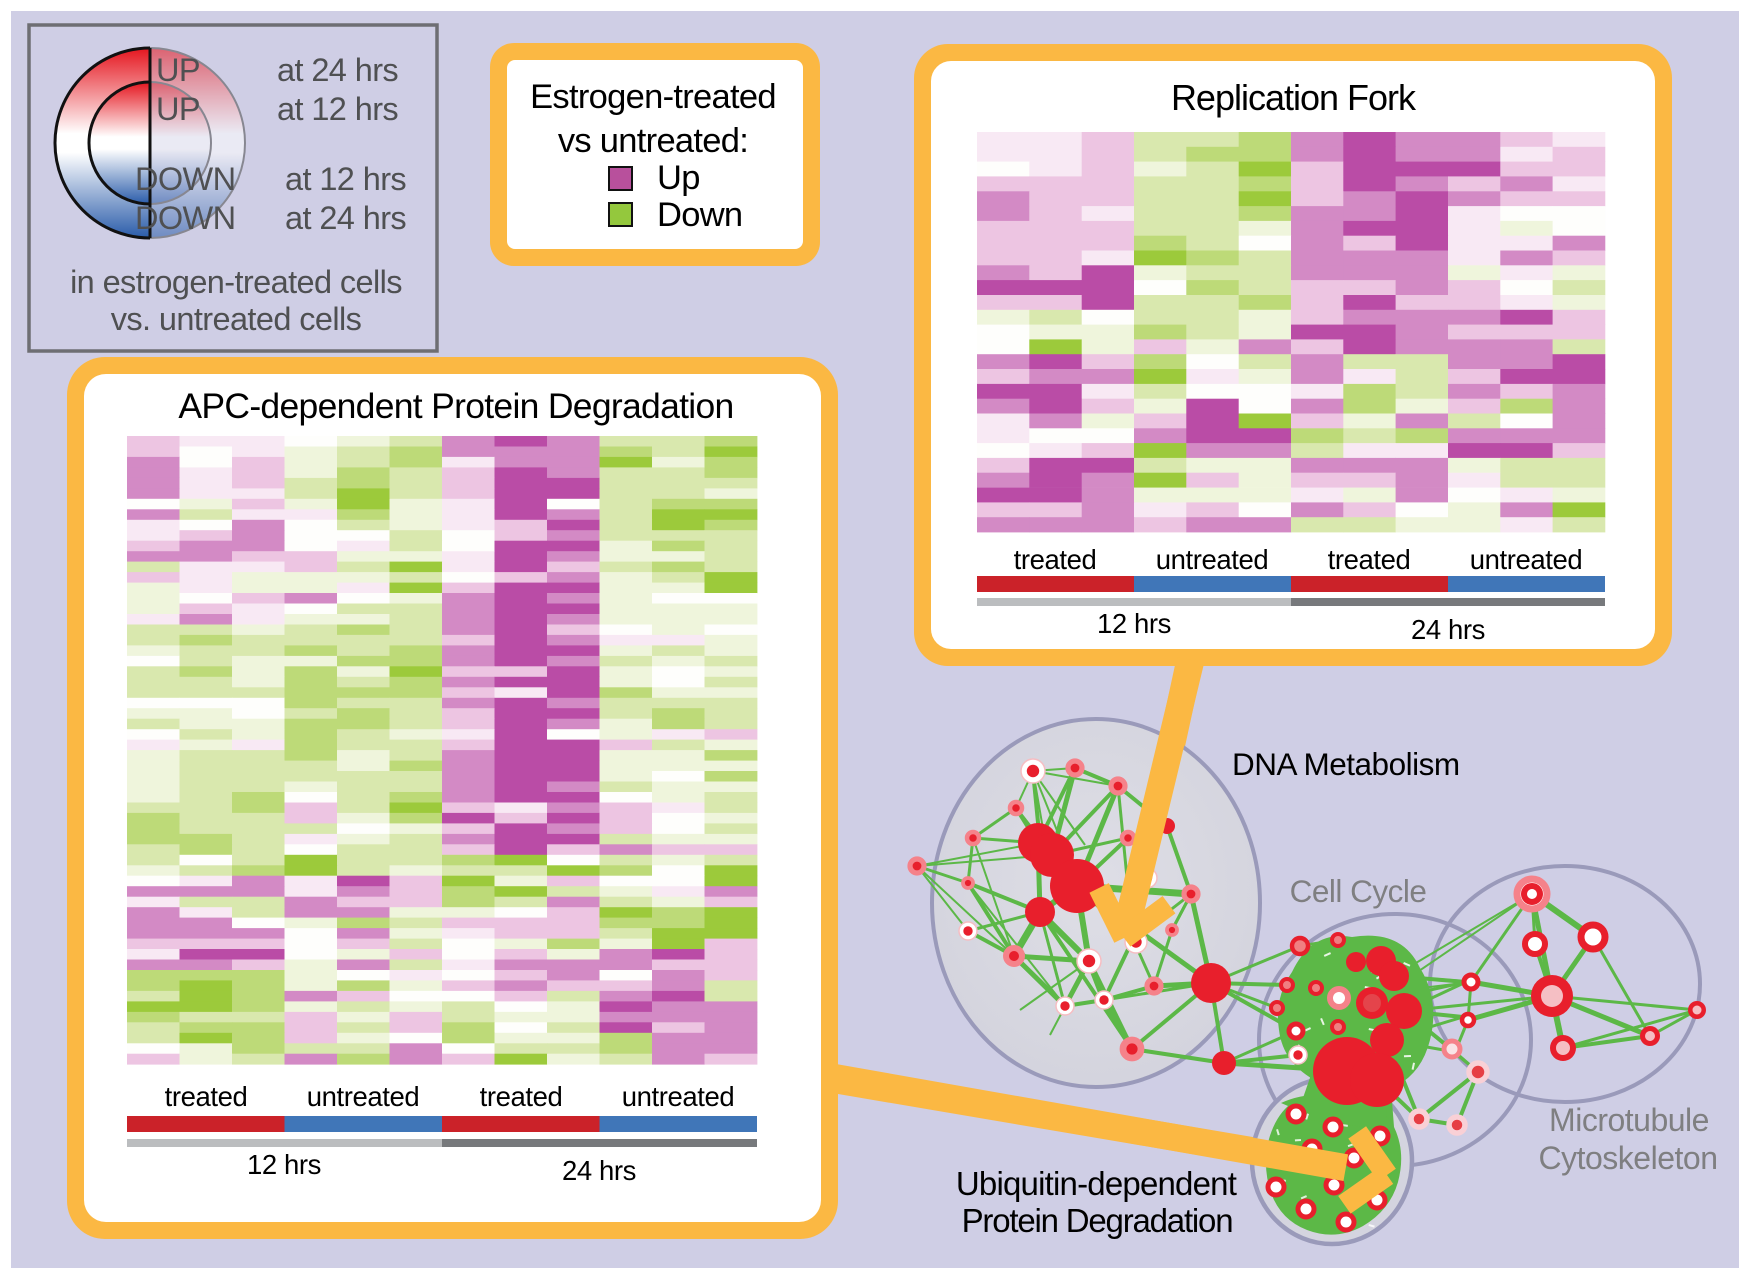  I want to click on svg-text: Down, so click(699, 215).